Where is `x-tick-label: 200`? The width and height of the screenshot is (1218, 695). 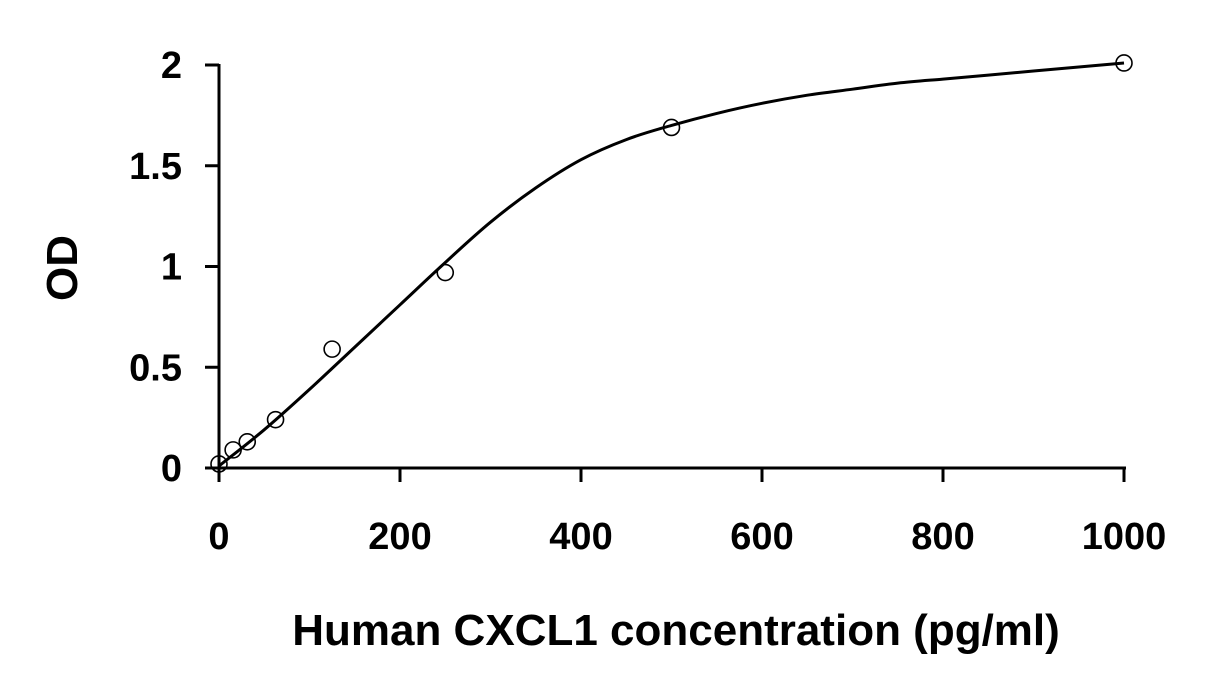
x-tick-label: 200 is located at coordinates (399, 537).